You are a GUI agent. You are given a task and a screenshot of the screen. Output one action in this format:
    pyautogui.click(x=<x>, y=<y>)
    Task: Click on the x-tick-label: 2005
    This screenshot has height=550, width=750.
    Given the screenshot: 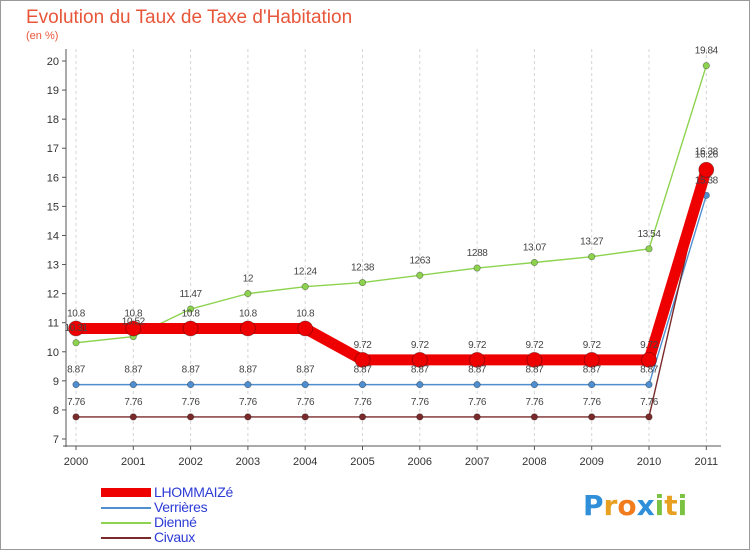 What is the action you would take?
    pyautogui.click(x=362, y=462)
    